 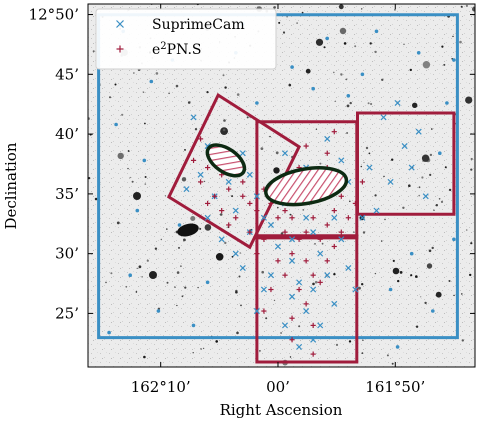 I want to click on bright-star, so click(x=153, y=275).